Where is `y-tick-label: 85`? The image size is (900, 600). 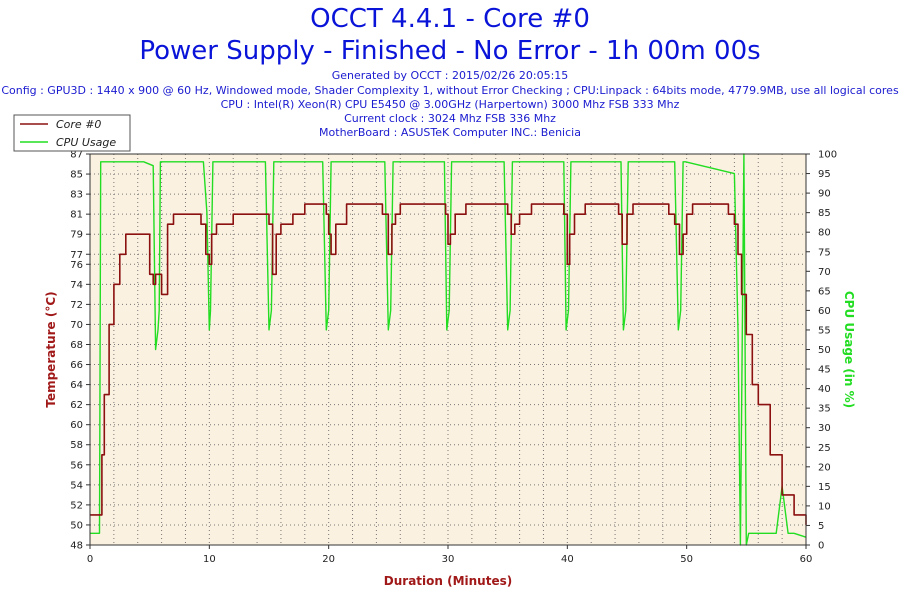
y-tick-label: 85 is located at coordinates (76, 175).